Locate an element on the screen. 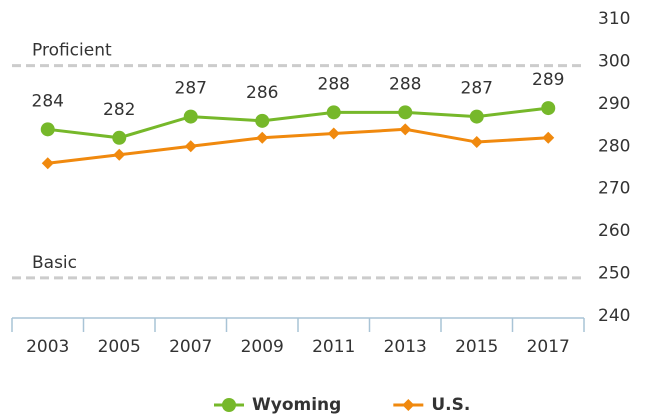 The height and width of the screenshot is (417, 662). x-tick-label: 2013 is located at coordinates (405, 347).